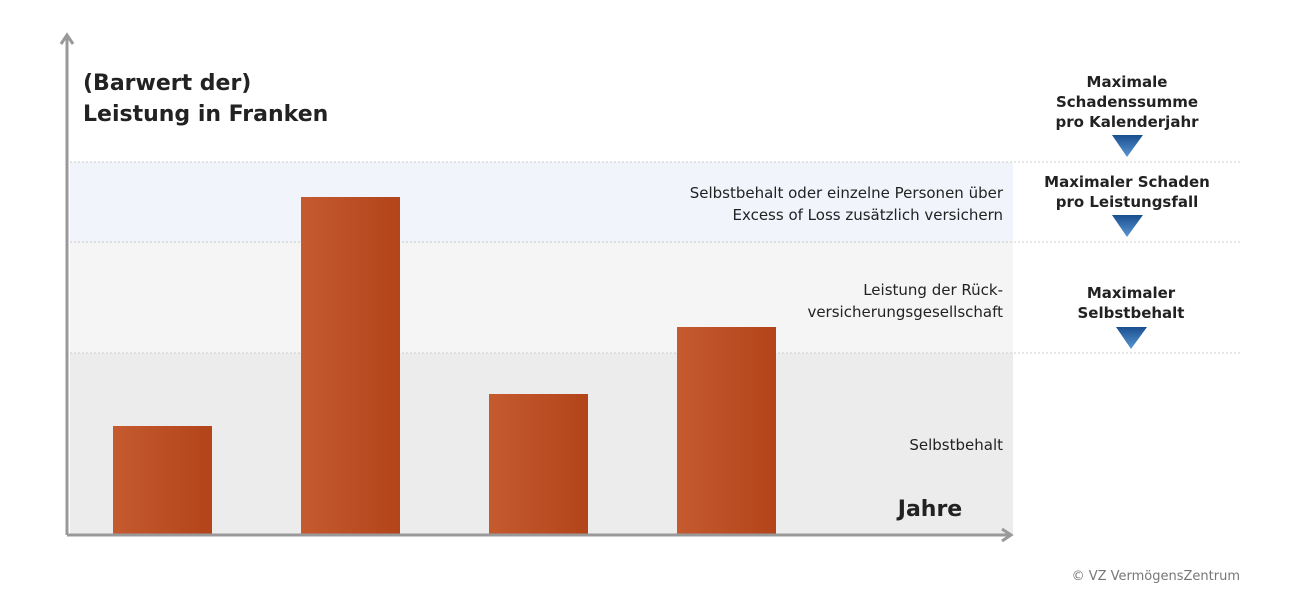  Describe the element at coordinates (933, 290) in the screenshot. I see `band-label: Leistung der Rück-` at that location.